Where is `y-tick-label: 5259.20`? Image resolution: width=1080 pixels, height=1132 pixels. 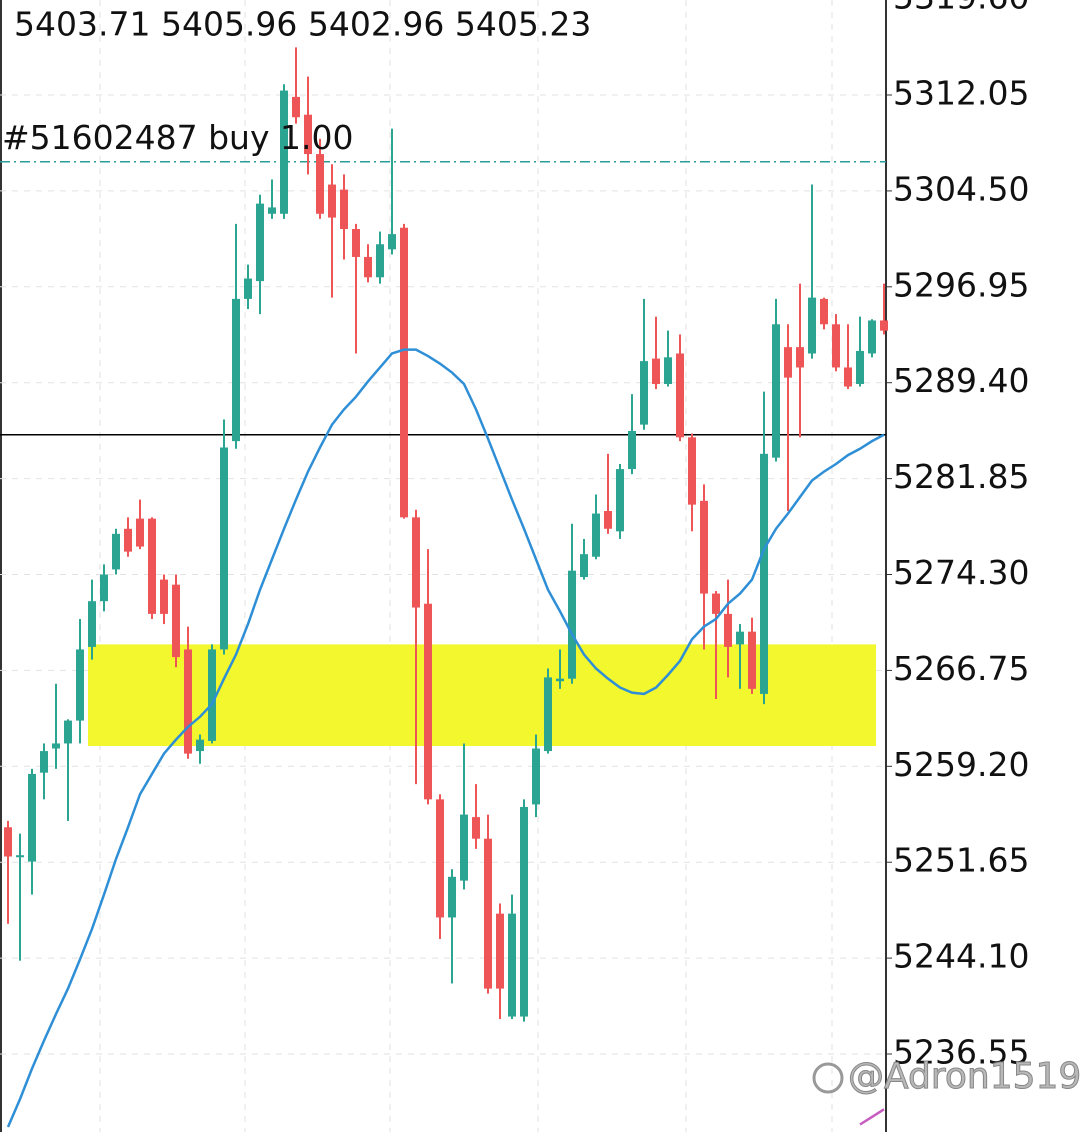 y-tick-label: 5259.20 is located at coordinates (961, 764).